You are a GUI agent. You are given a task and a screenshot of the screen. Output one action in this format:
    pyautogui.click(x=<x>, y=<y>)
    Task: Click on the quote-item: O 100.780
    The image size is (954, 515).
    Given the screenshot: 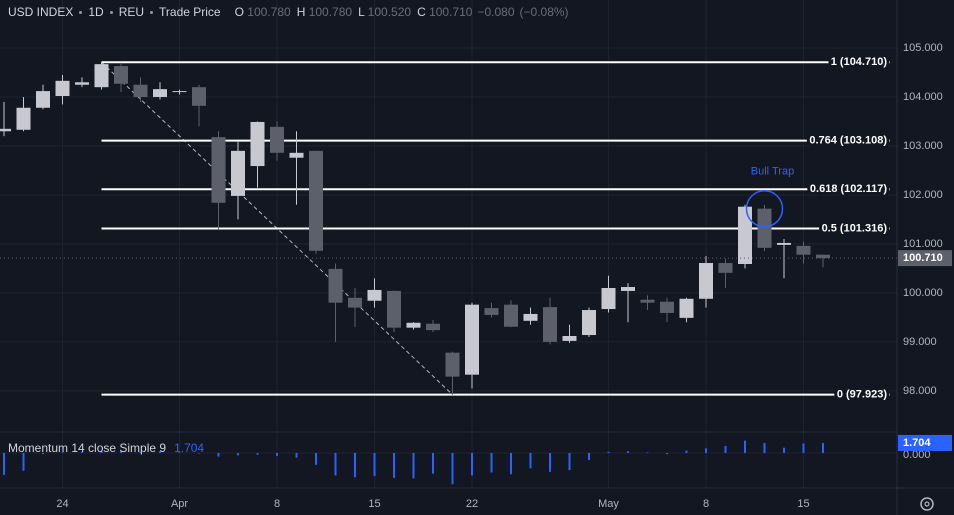 What is the action you would take?
    pyautogui.click(x=263, y=12)
    